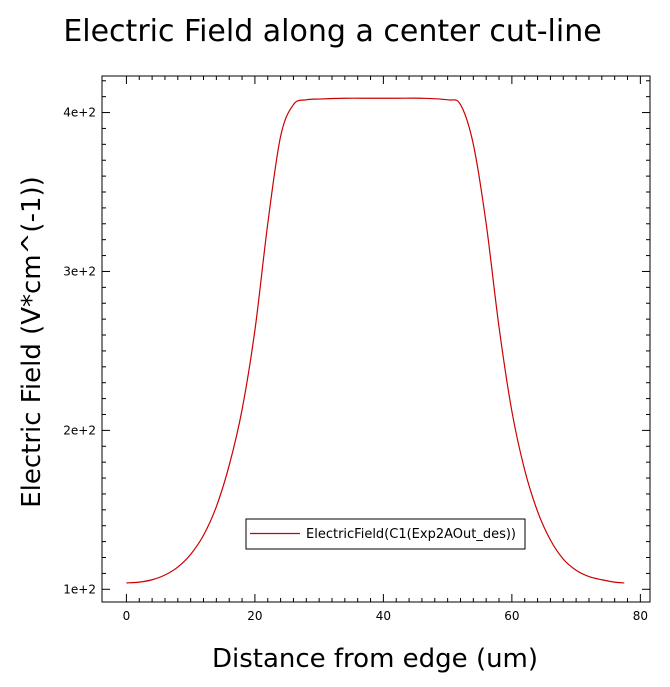  I want to click on x-tick-label: 20, so click(254, 616).